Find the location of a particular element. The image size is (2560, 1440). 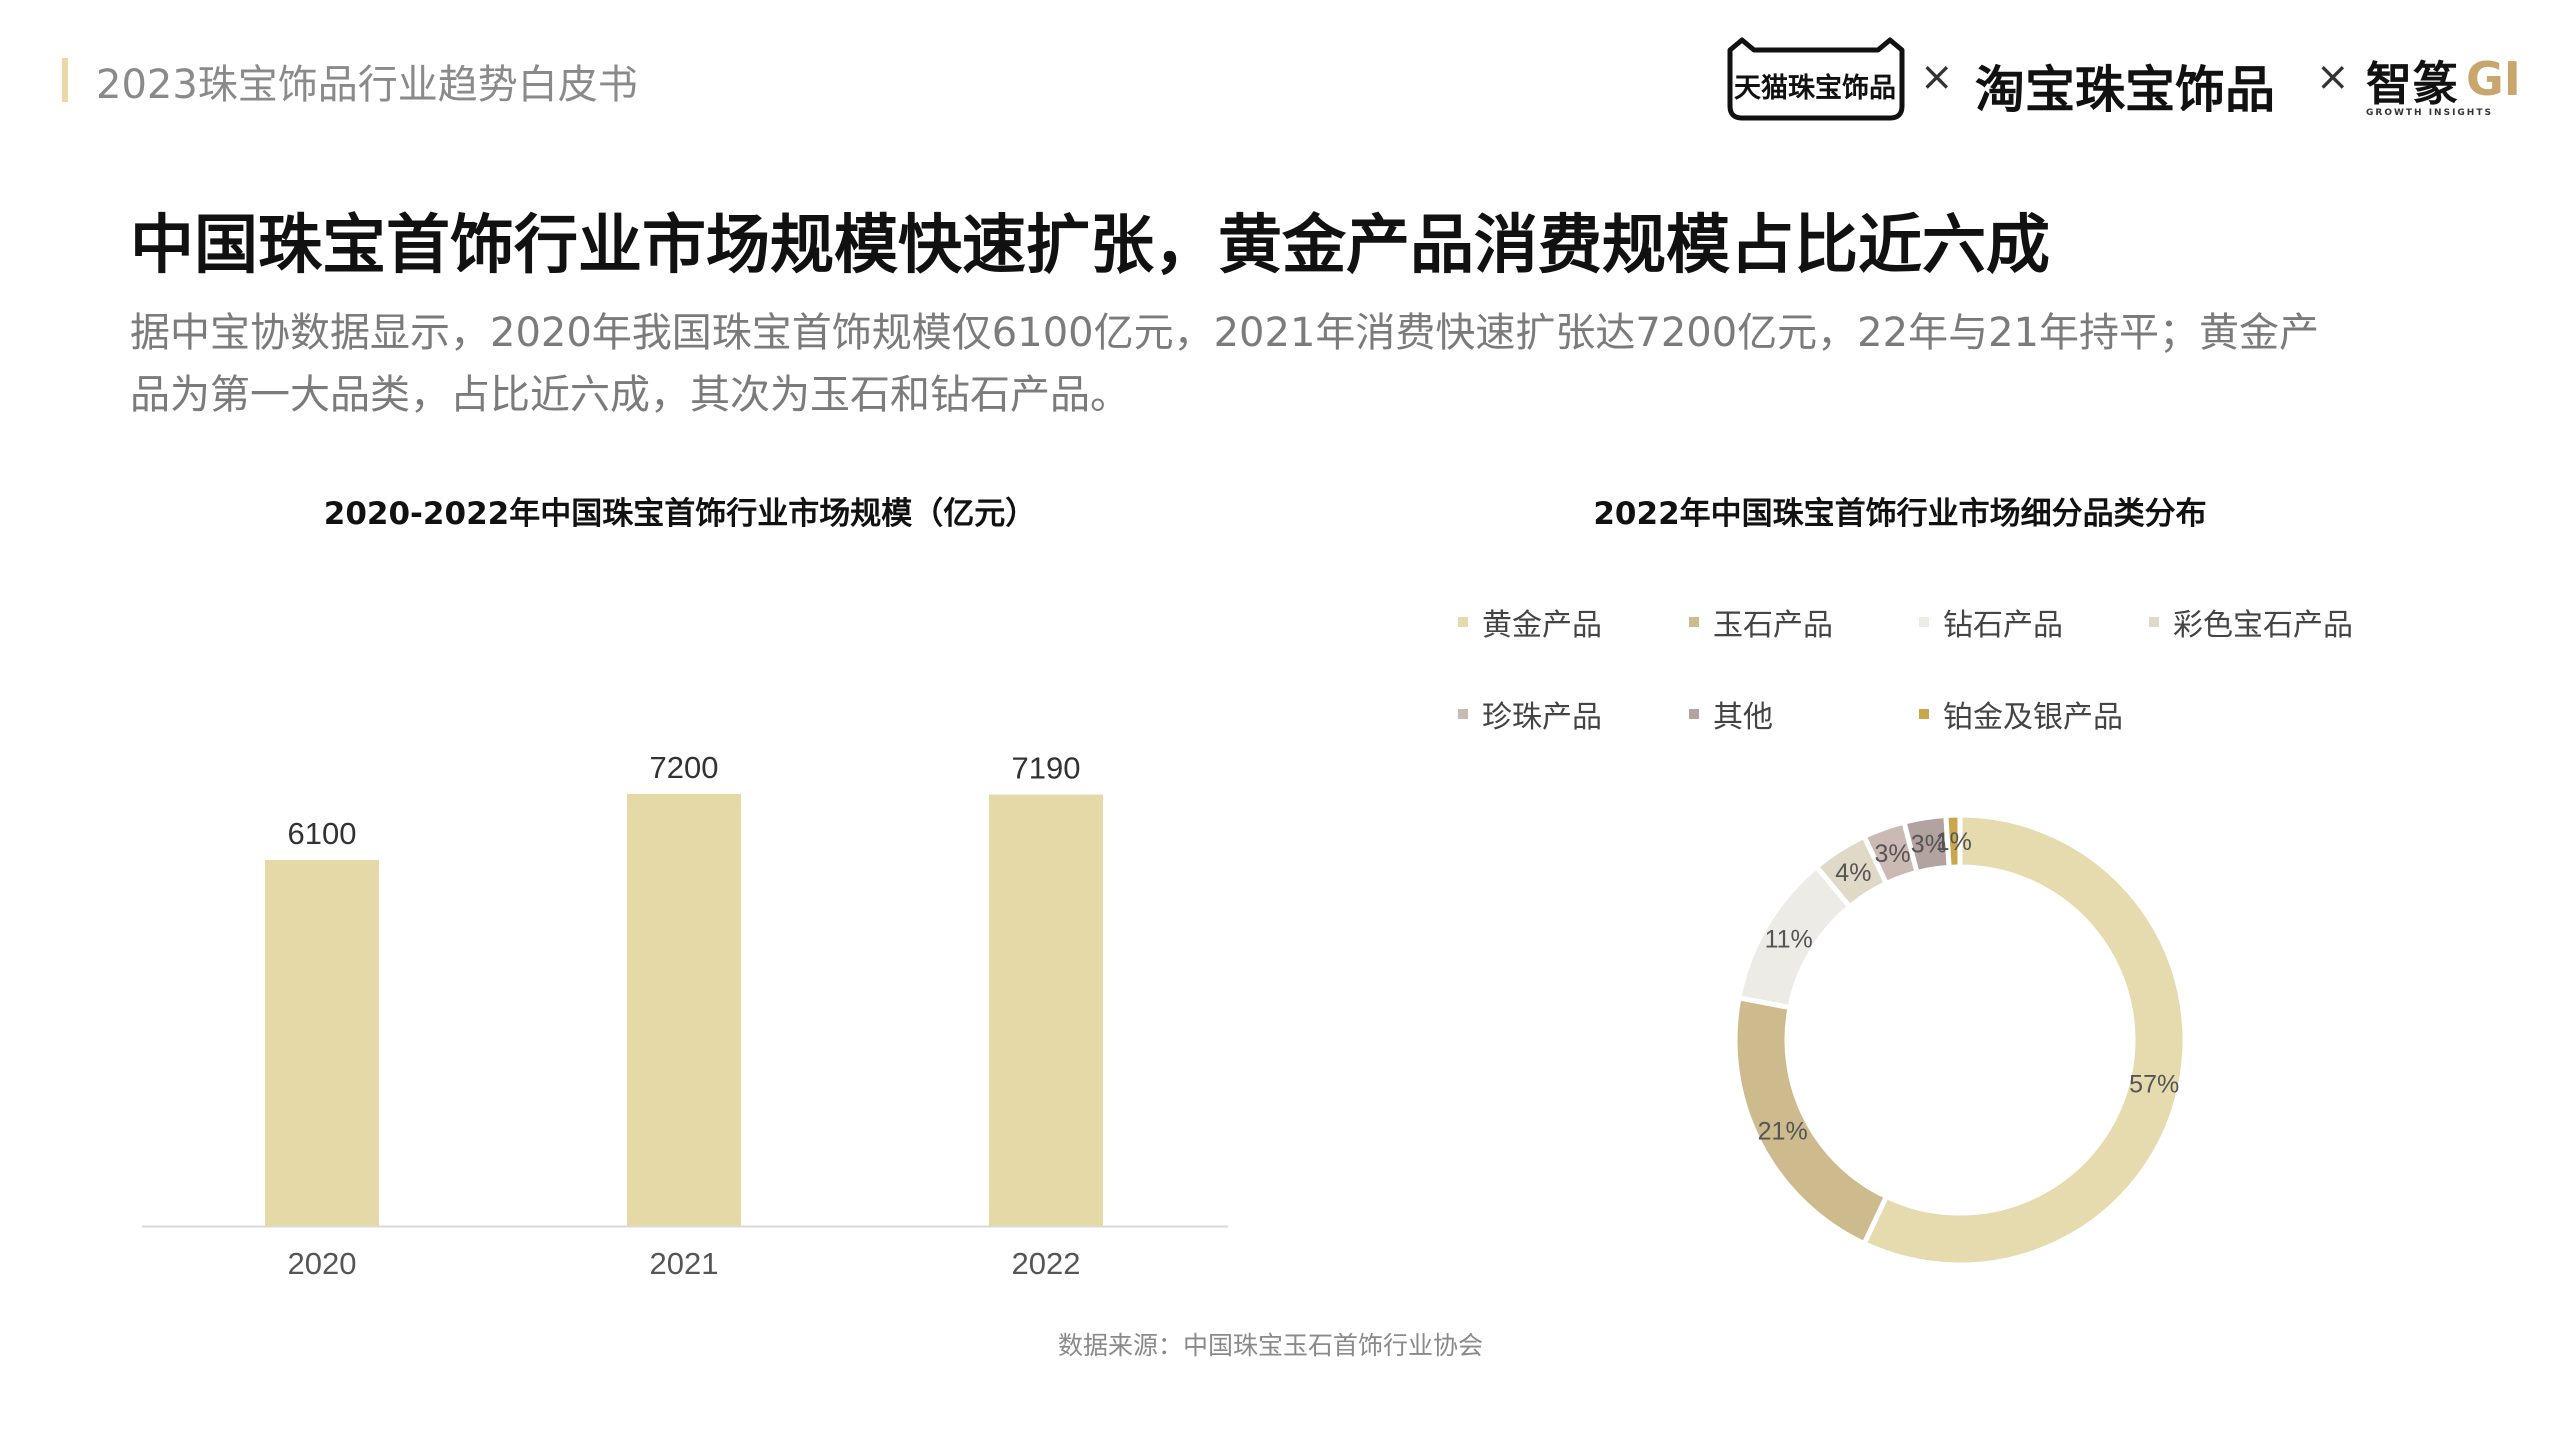

gi-logo-text: GI is located at coordinates (2493, 79).